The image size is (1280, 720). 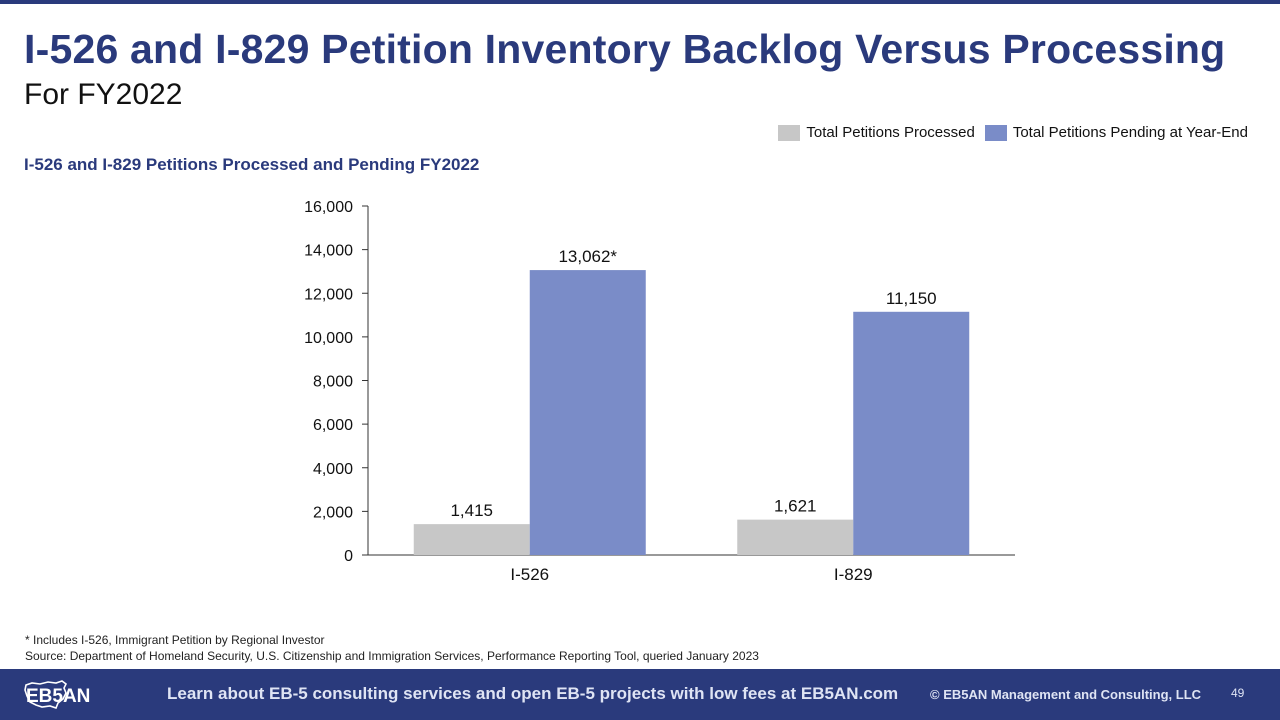 I want to click on eb5an-logo: EB5AN, so click(x=64, y=695).